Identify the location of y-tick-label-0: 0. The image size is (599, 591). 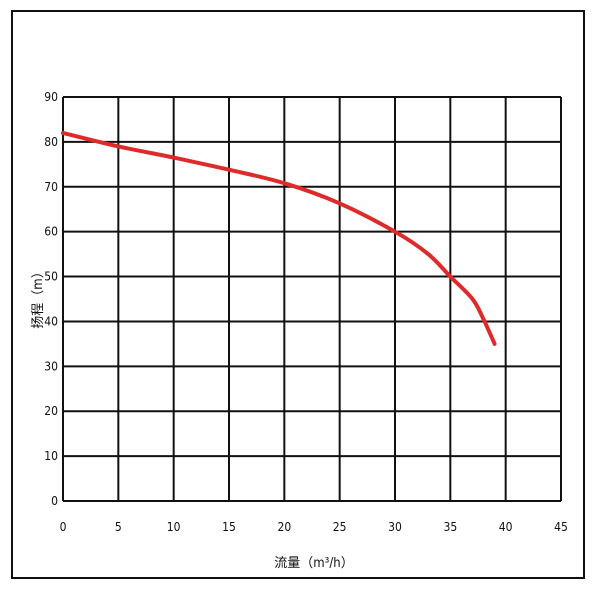
(54, 501).